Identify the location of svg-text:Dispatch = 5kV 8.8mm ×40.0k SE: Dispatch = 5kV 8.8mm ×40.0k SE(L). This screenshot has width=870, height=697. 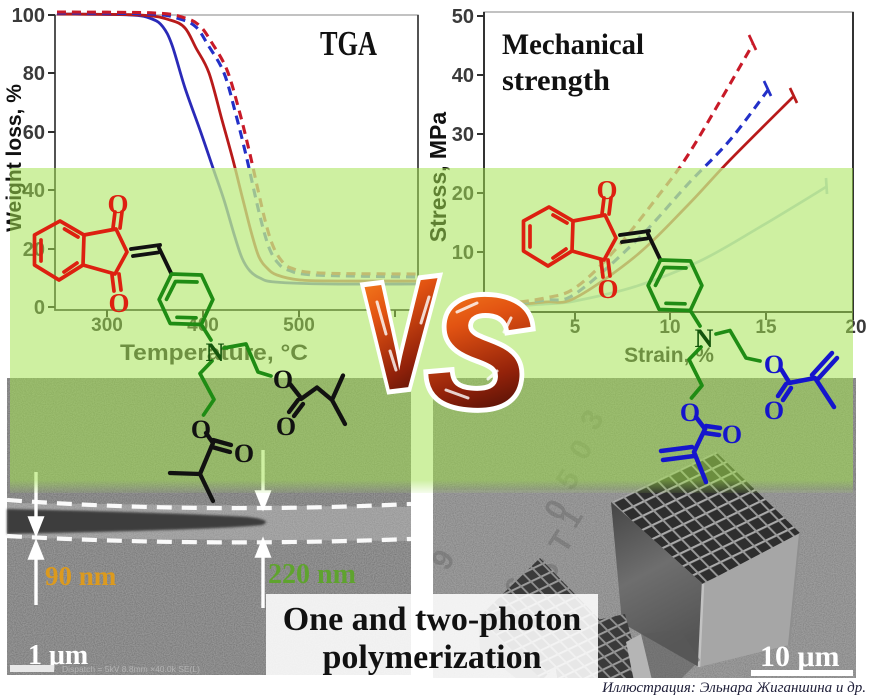
(131, 669).